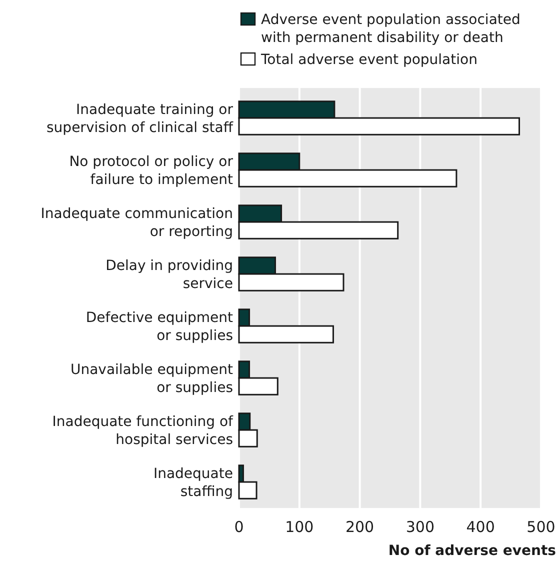 The width and height of the screenshot is (558, 563). I want to click on x-axis-title: No of adverse events, so click(472, 551).